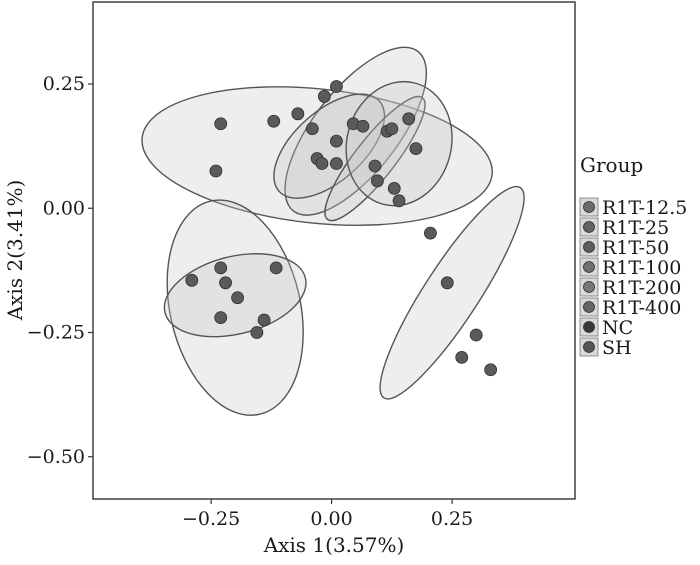 The image size is (700, 565). Describe the element at coordinates (644, 208) in the screenshot. I see `legend-label: R1T-12.5` at that location.